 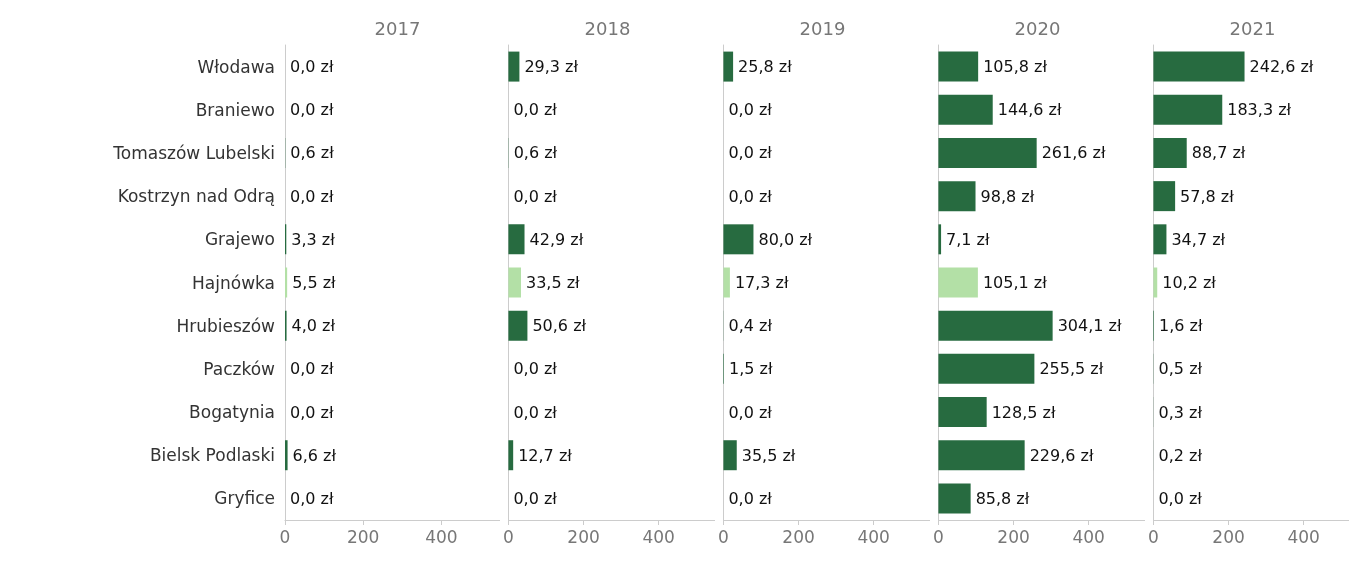 What do you see at coordinates (1007, 196) in the screenshot?
I see `data-label: 98,8 zł` at bounding box center [1007, 196].